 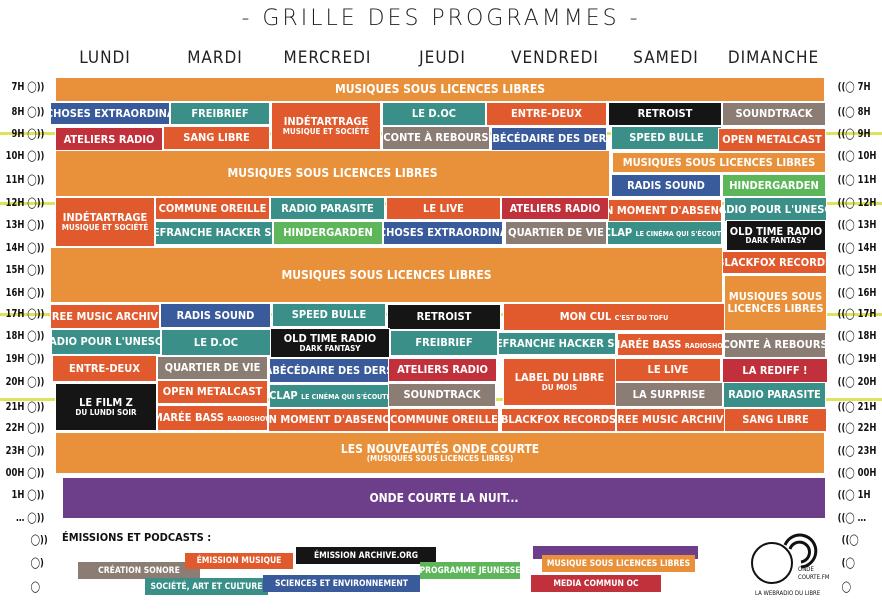 I want to click on program-title: LABEL DU LIBRE, so click(x=559, y=378).